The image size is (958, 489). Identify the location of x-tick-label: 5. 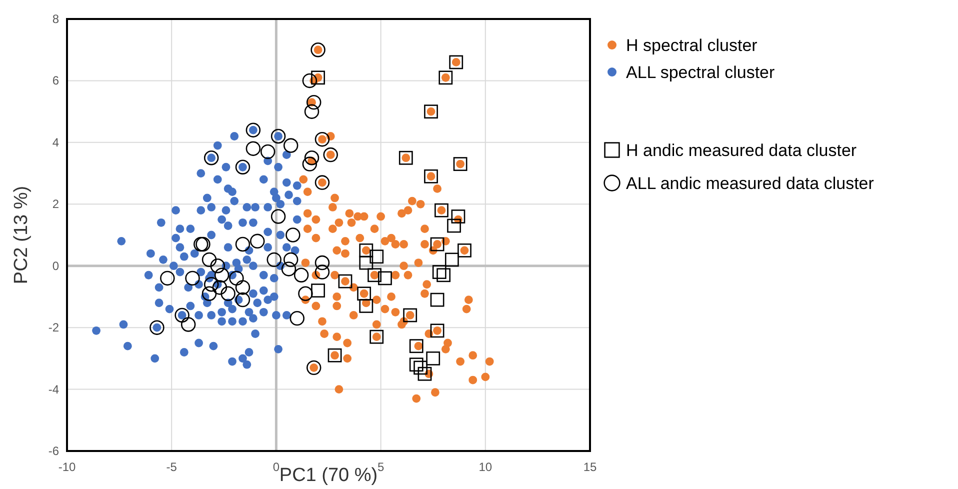
(380, 467).